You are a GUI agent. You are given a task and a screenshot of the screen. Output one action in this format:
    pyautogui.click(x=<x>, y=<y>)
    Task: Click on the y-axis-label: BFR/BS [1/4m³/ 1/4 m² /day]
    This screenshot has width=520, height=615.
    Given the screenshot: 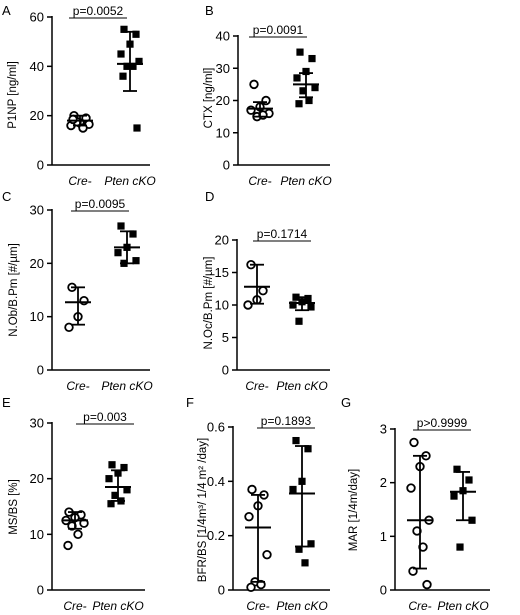 What is the action you would take?
    pyautogui.click(x=203, y=510)
    